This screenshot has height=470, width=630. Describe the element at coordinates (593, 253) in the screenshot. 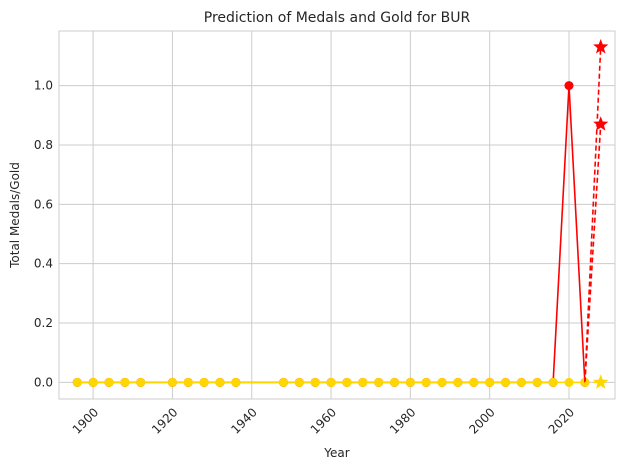

I see `series-line` at that location.